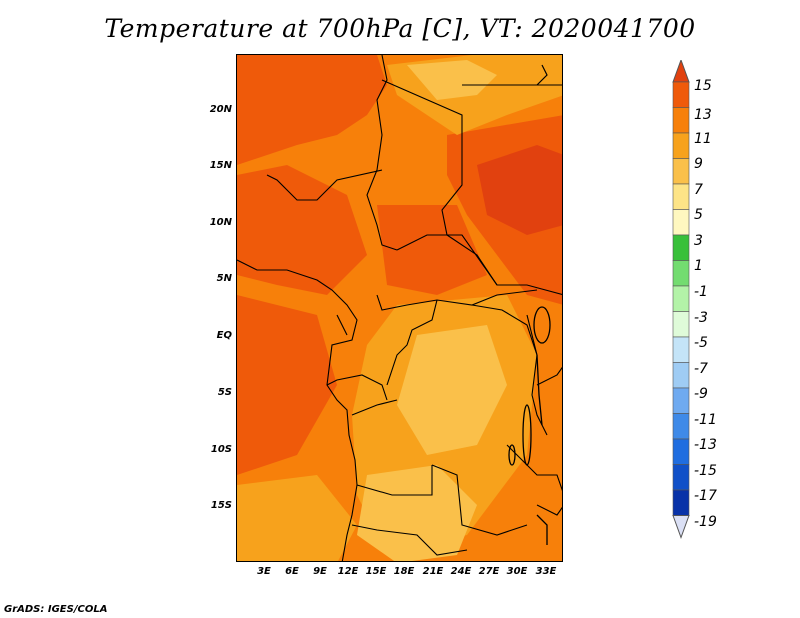  What do you see at coordinates (681, 71) in the screenshot?
I see `colorbar-top-arrow` at bounding box center [681, 71].